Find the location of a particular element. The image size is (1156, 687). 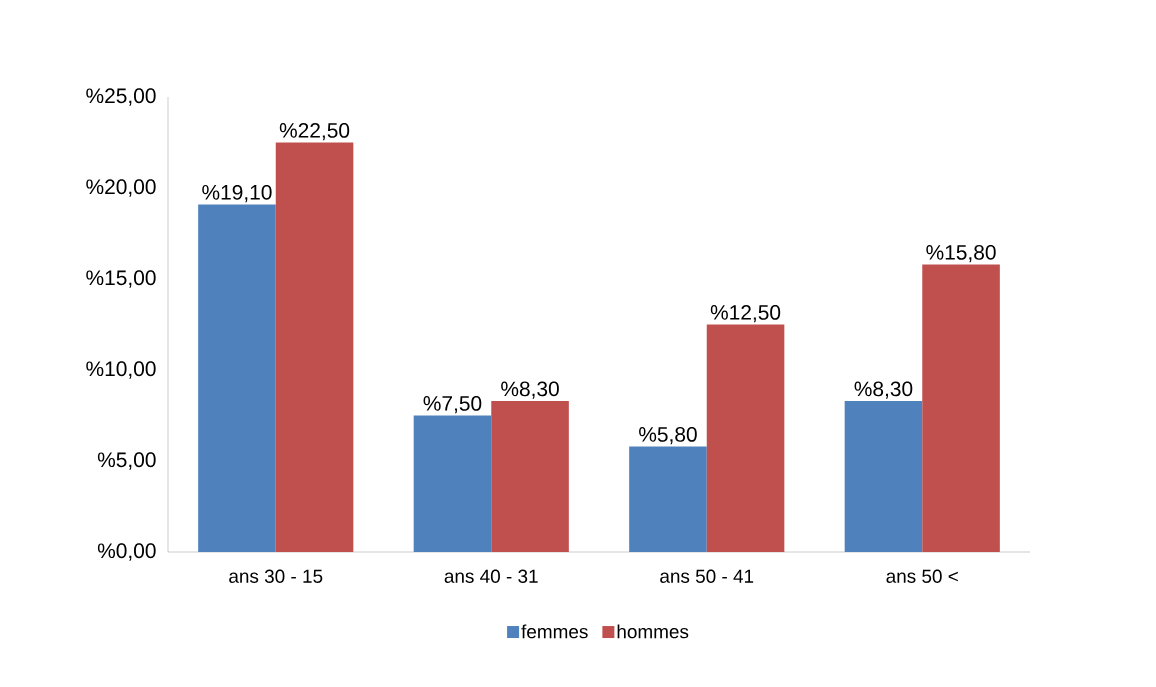

data-label: %7,50 is located at coordinates (452, 405).